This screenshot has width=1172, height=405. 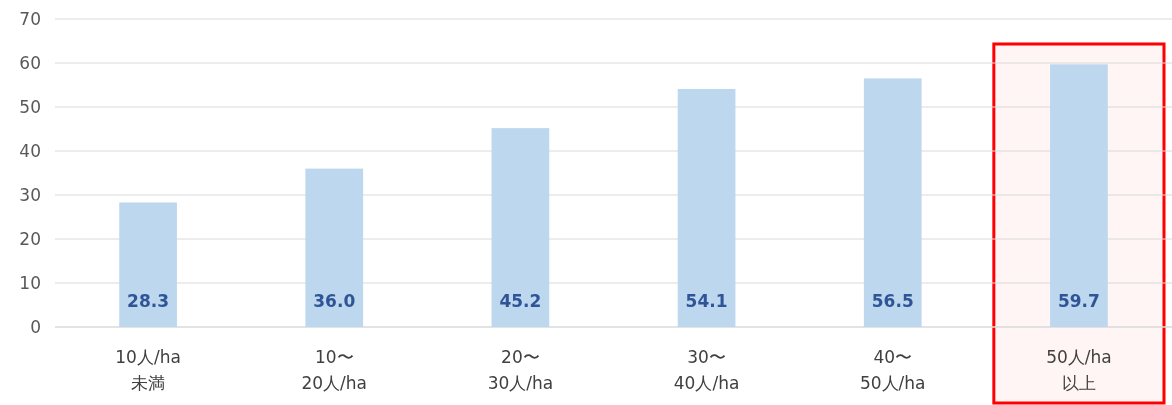 What do you see at coordinates (334, 370) in the screenshot?
I see `x-tick-label: 10〜 20人/ha` at bounding box center [334, 370].